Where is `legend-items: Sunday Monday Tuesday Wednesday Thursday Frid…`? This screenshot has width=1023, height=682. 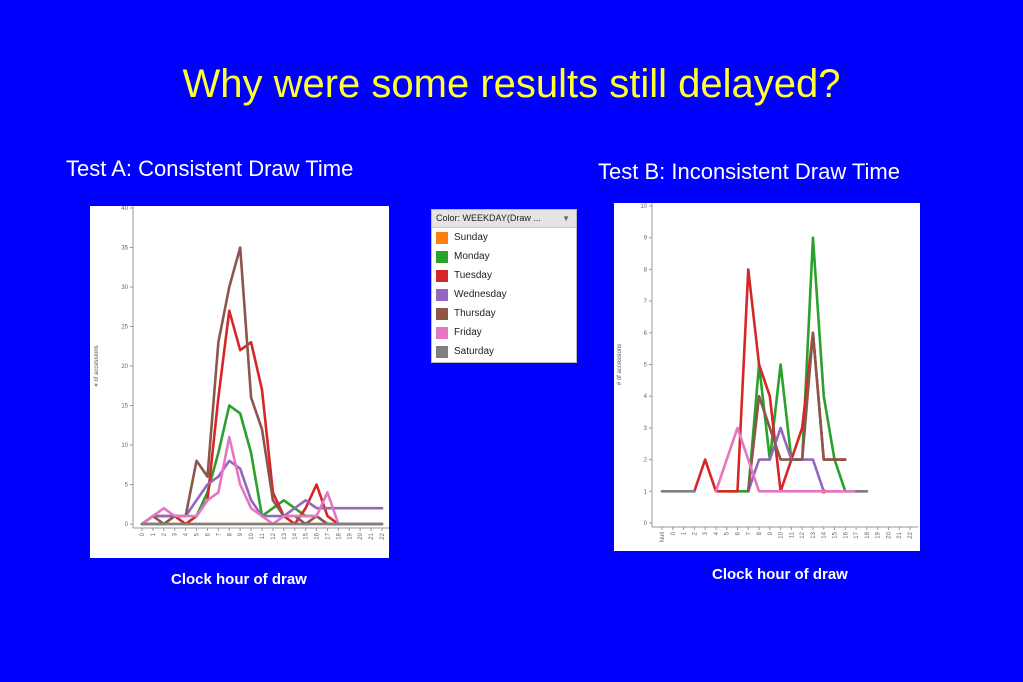
legend-items: Sunday Monday Tuesday Wednesday Thursday Frid… is located at coordinates (504, 294).